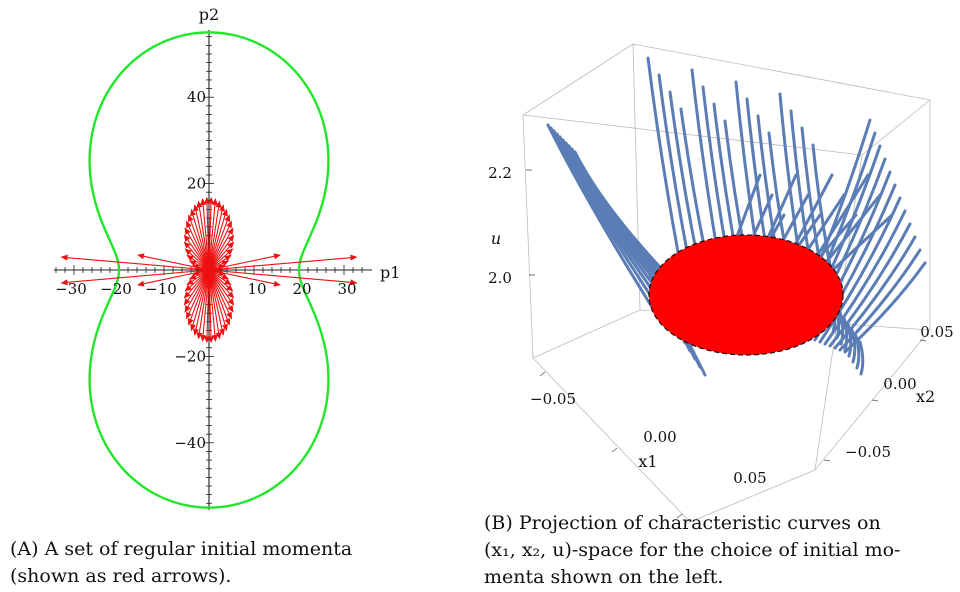  Describe the element at coordinates (553, 399) in the screenshot. I see `x1-tick-label: −0.05` at that location.